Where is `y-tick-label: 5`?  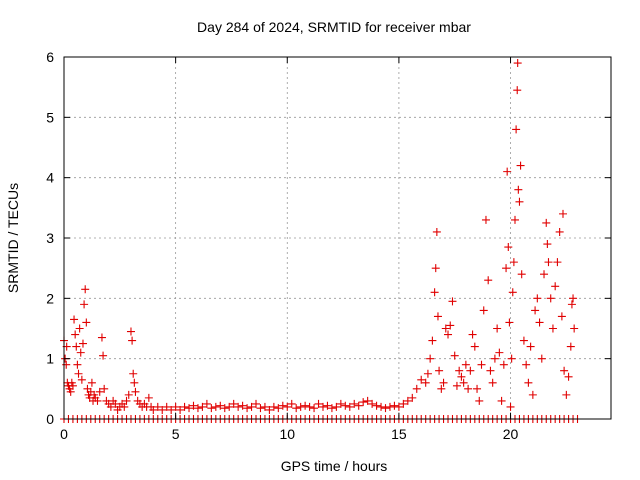 y-tick-label: 5 is located at coordinates (50, 117).